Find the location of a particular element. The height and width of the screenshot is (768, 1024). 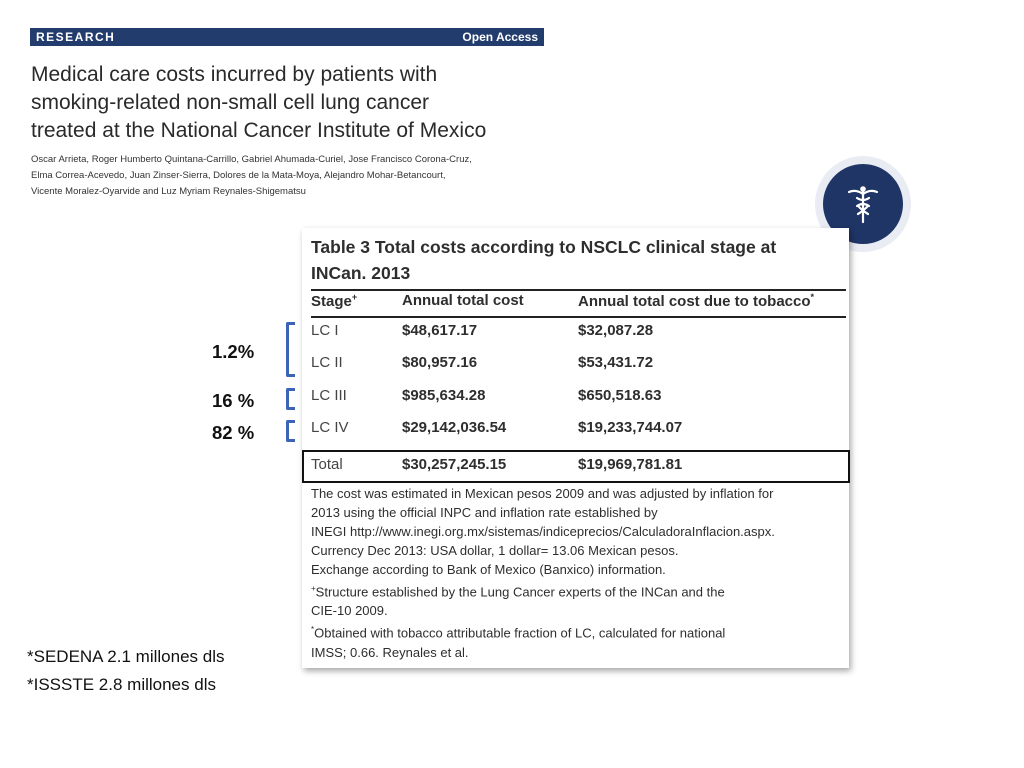

total-row-box is located at coordinates (576, 466).